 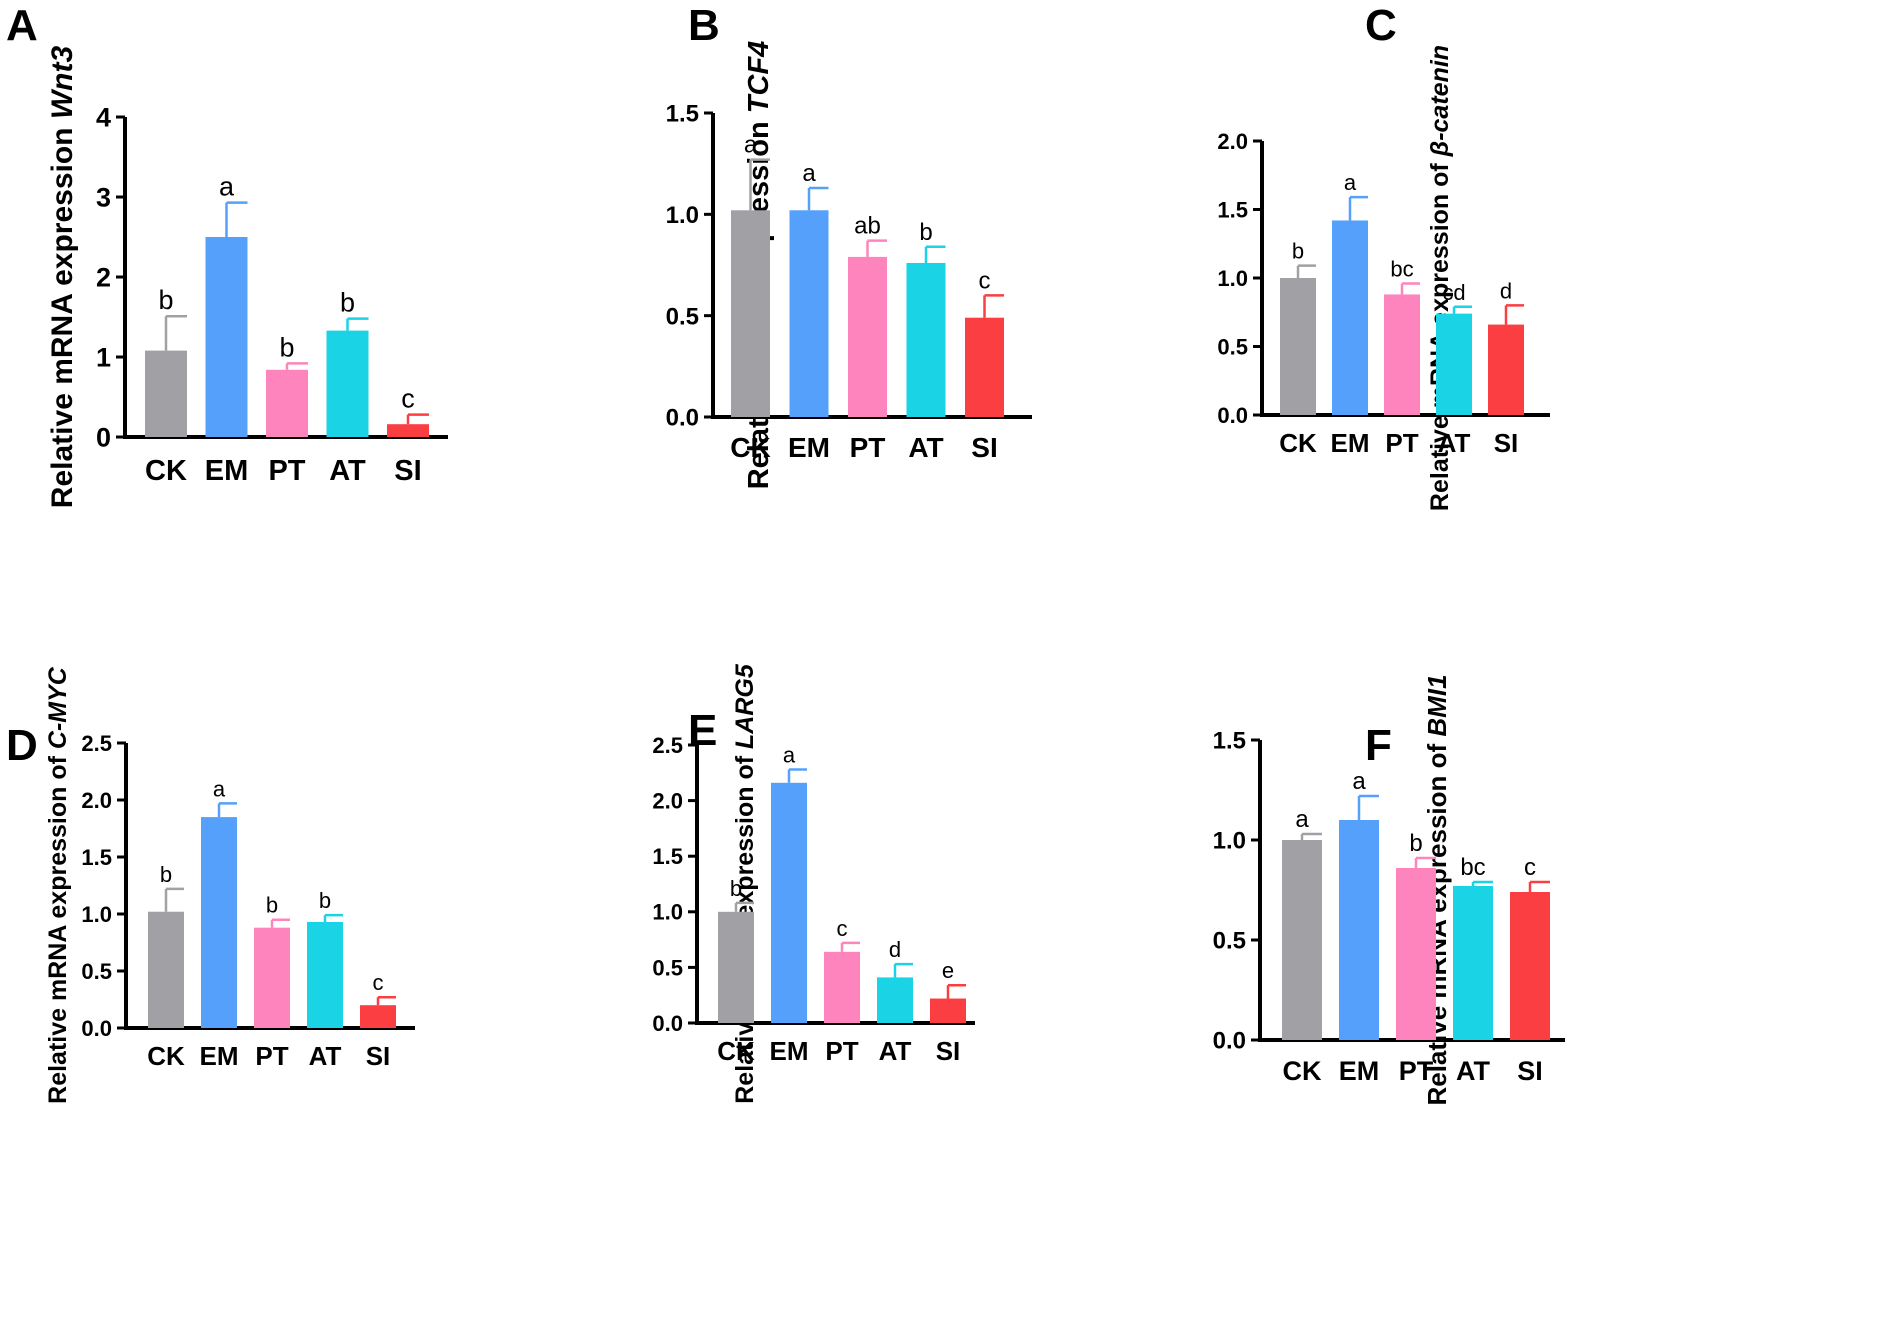 I want to click on y-tick-label: 3, so click(x=103, y=198).